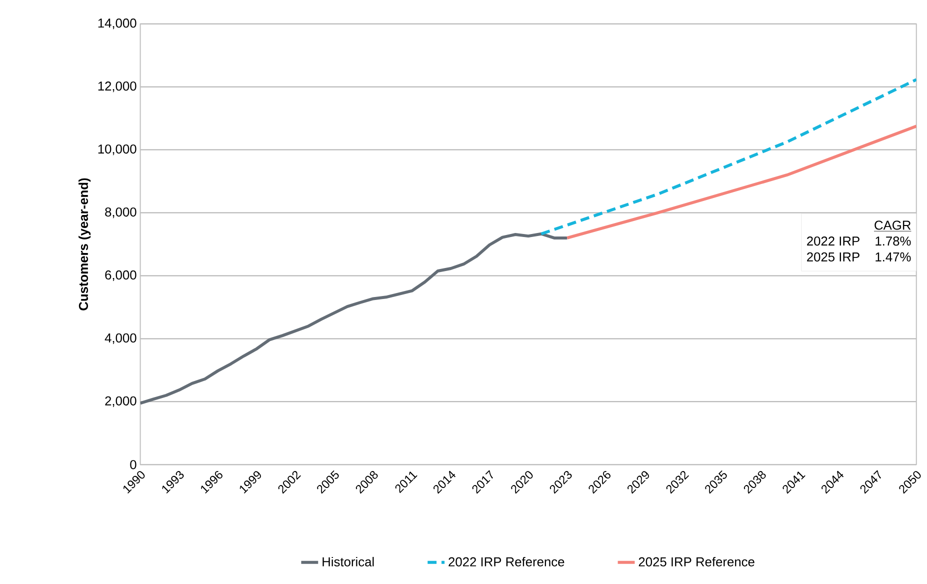  Describe the element at coordinates (120, 401) in the screenshot. I see `y-tick-label: 2,000` at that location.